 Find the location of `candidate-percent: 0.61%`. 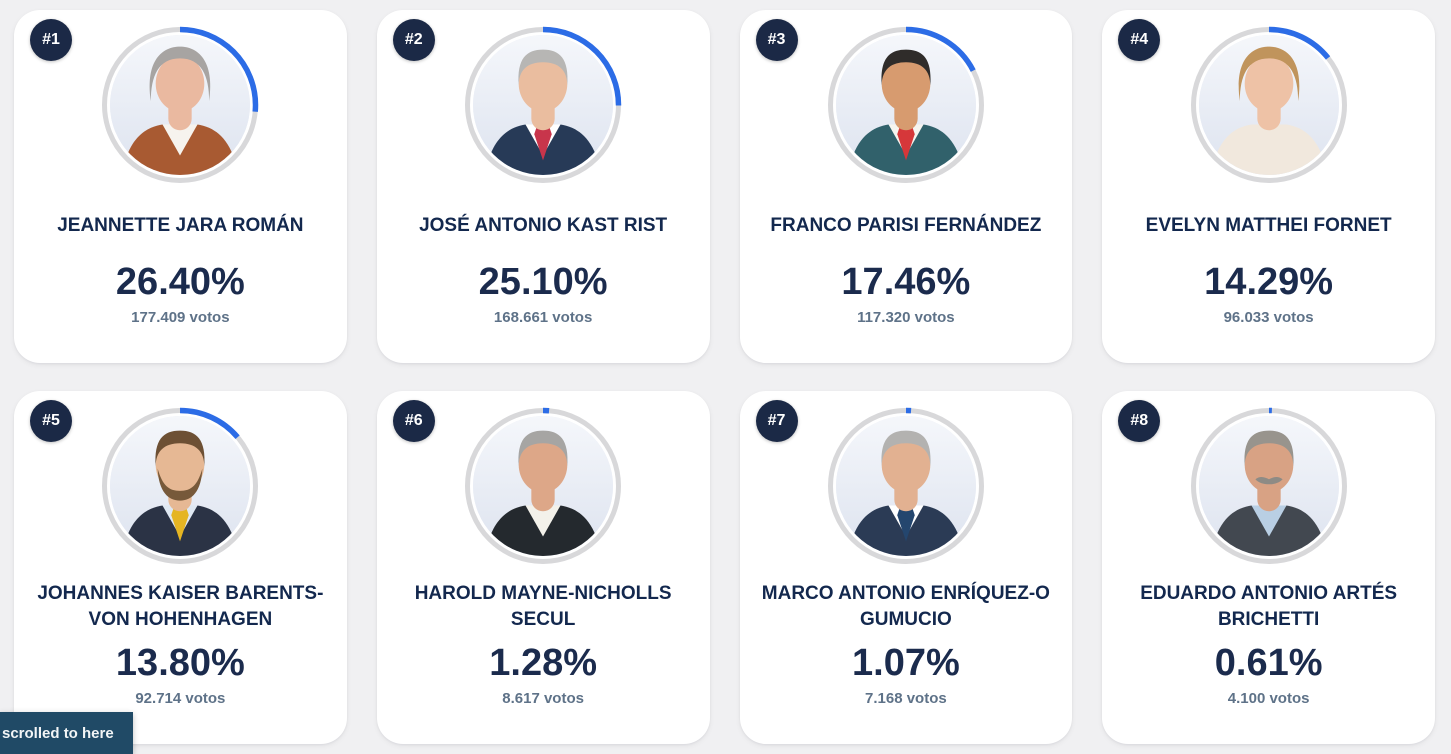

candidate-percent: 0.61% is located at coordinates (1268, 663).